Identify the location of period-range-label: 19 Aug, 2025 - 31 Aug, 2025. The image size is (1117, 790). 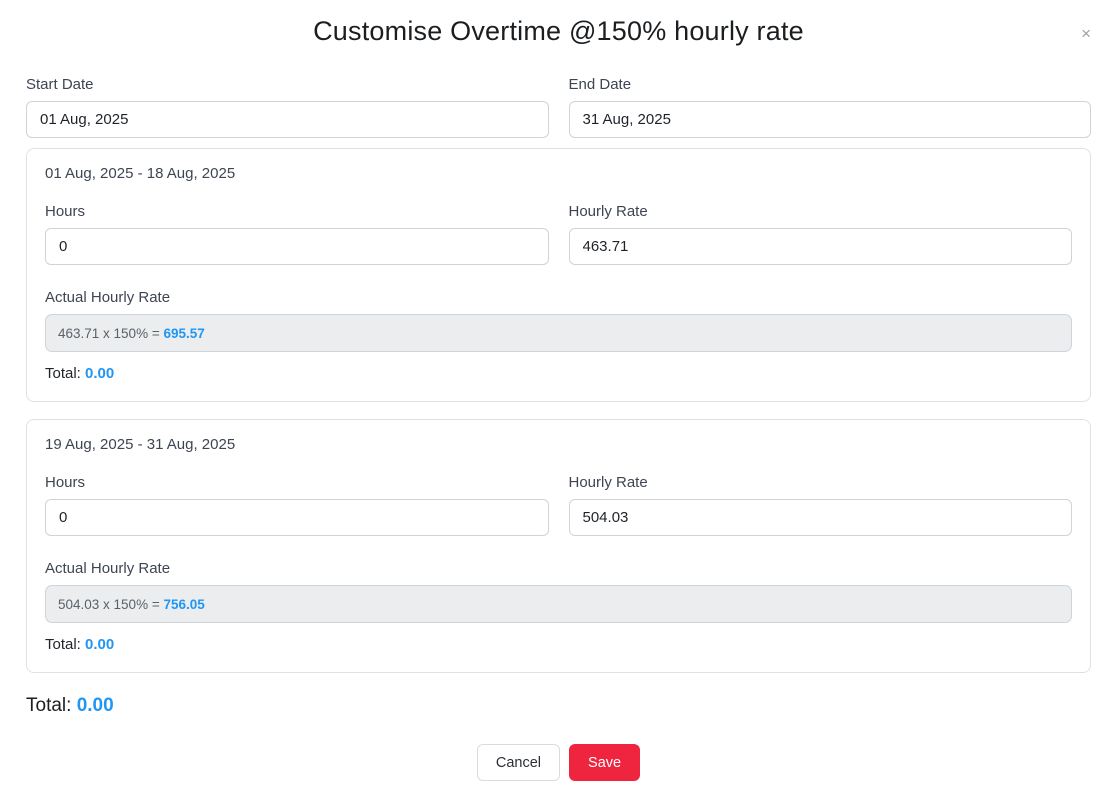
(140, 444).